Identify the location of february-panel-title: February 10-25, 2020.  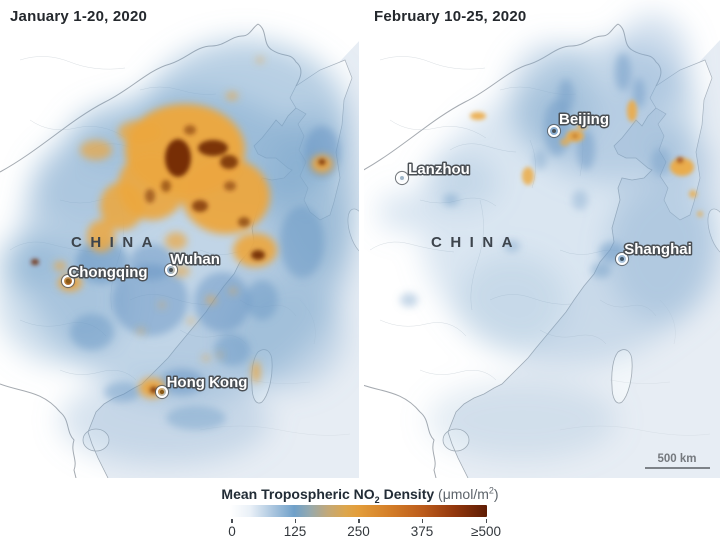
(450, 16).